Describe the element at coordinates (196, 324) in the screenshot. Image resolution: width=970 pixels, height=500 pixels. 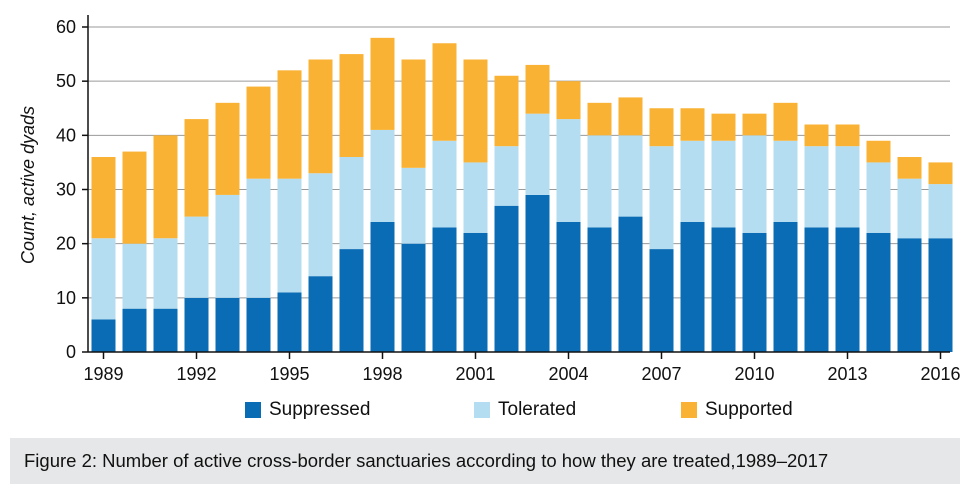
I see `bar-suppressed-1992` at that location.